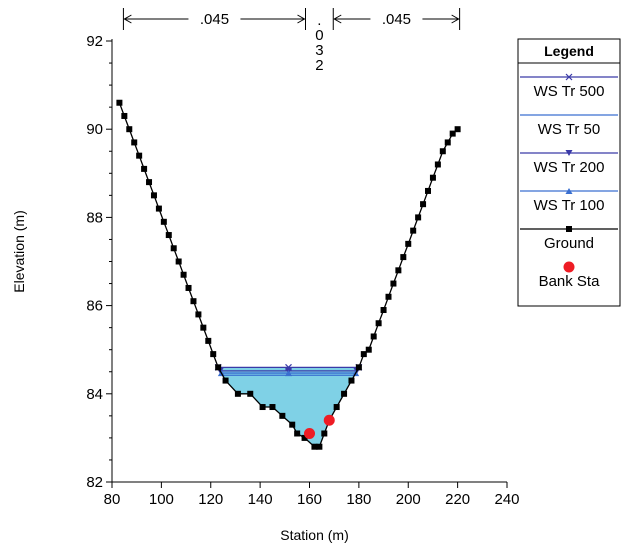  Describe the element at coordinates (570, 281) in the screenshot. I see `legend-label: Bank Sta` at that location.